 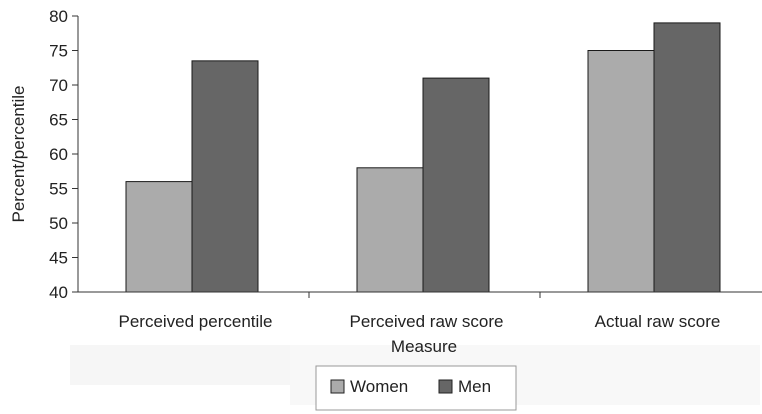 I want to click on legend: Women Men, so click(x=416, y=388).